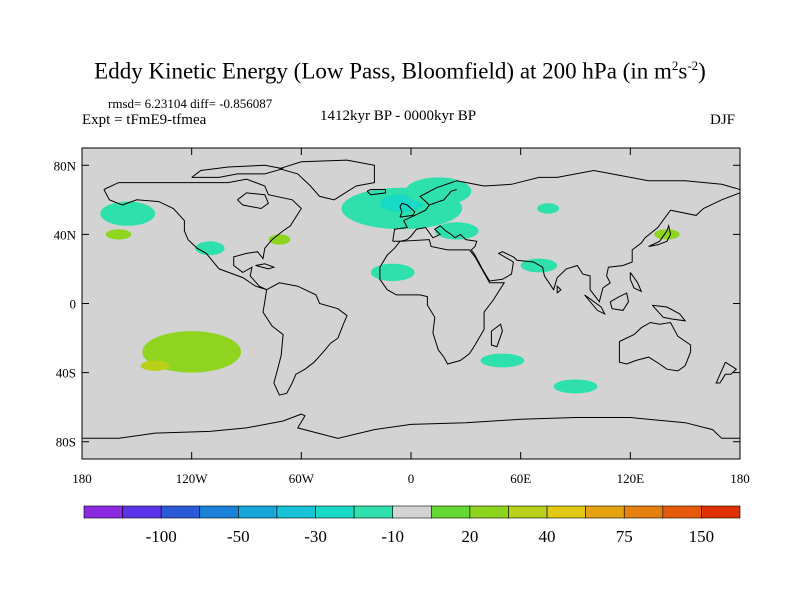 Image resolution: width=800 pixels, height=600 pixels. Describe the element at coordinates (210, 248) in the screenshot. I see `field-region-central-america` at that location.